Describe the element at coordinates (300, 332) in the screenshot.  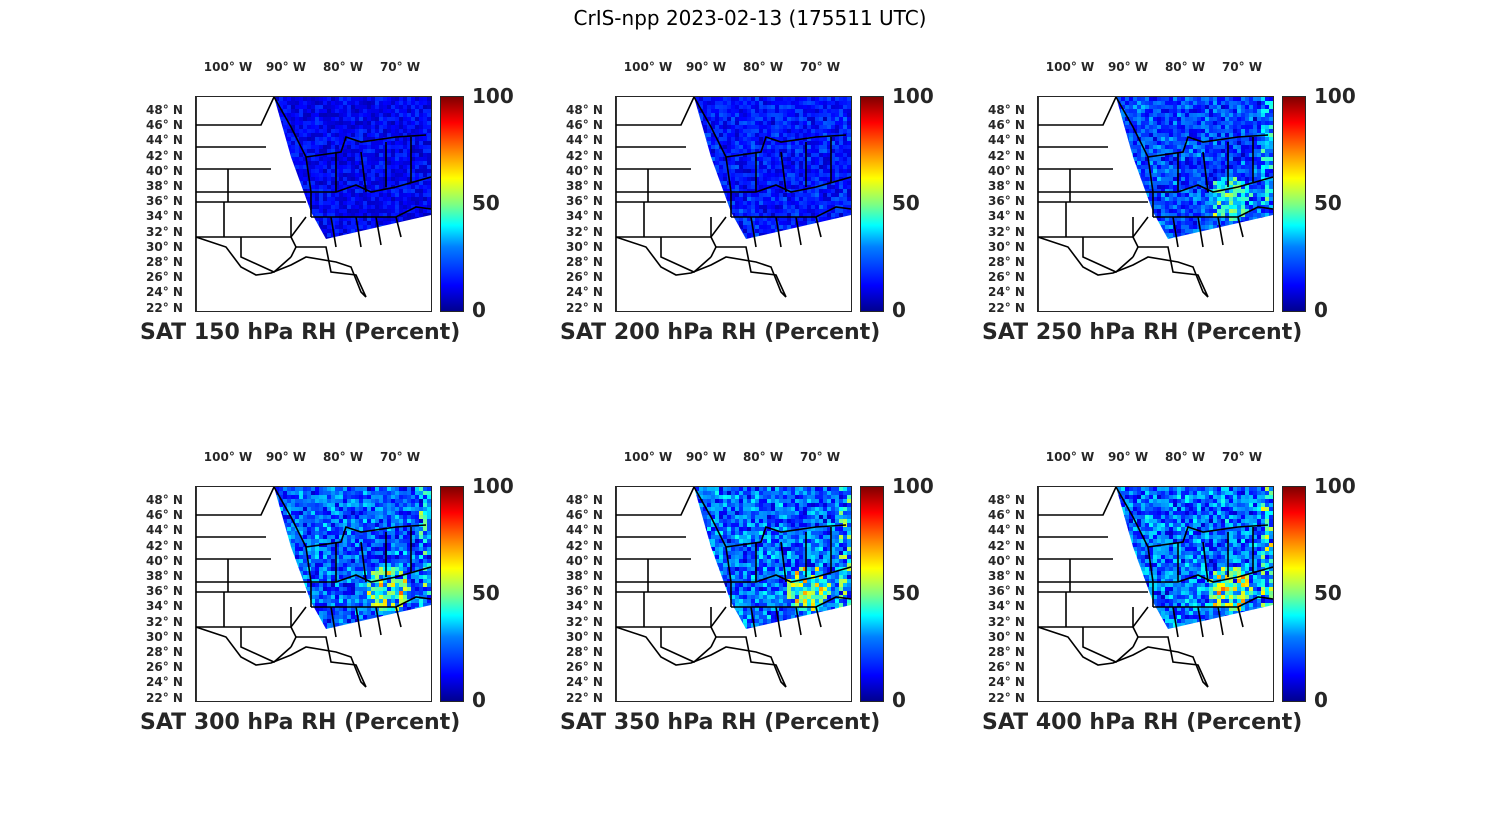
I see `panel-title: SAT 150 hPa RH (Percent)` at that location.